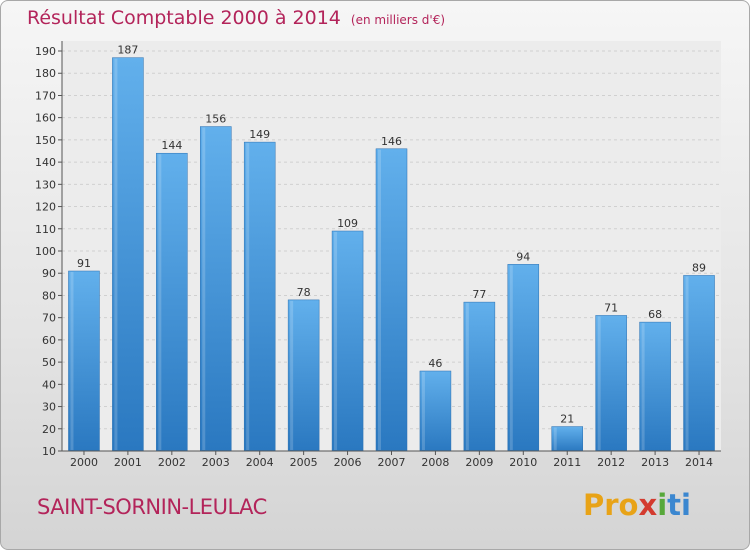 The image size is (750, 550). Describe the element at coordinates (567, 439) in the screenshot. I see `bar-2011` at that location.